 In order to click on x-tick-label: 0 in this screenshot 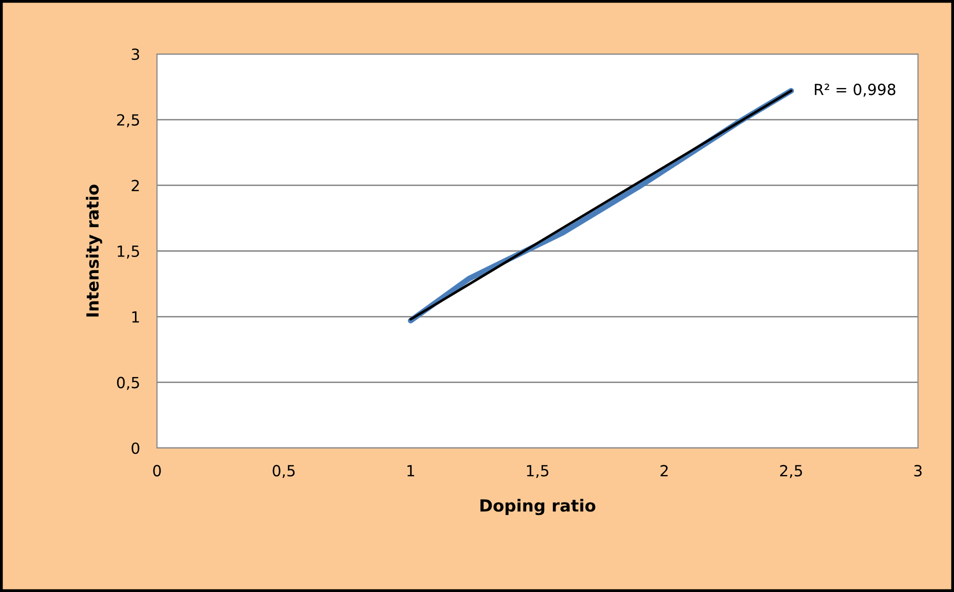, I will do `click(157, 470)`.